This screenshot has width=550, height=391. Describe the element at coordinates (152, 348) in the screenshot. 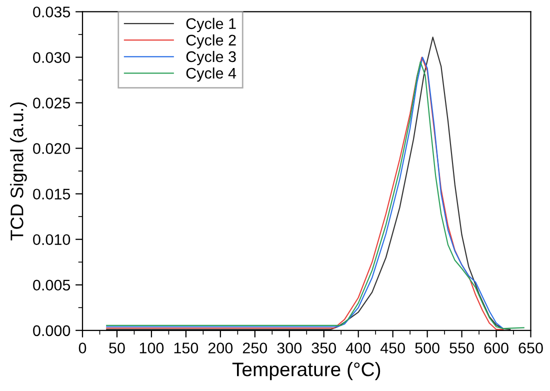

I see `x-tick-label: 100` at that location.